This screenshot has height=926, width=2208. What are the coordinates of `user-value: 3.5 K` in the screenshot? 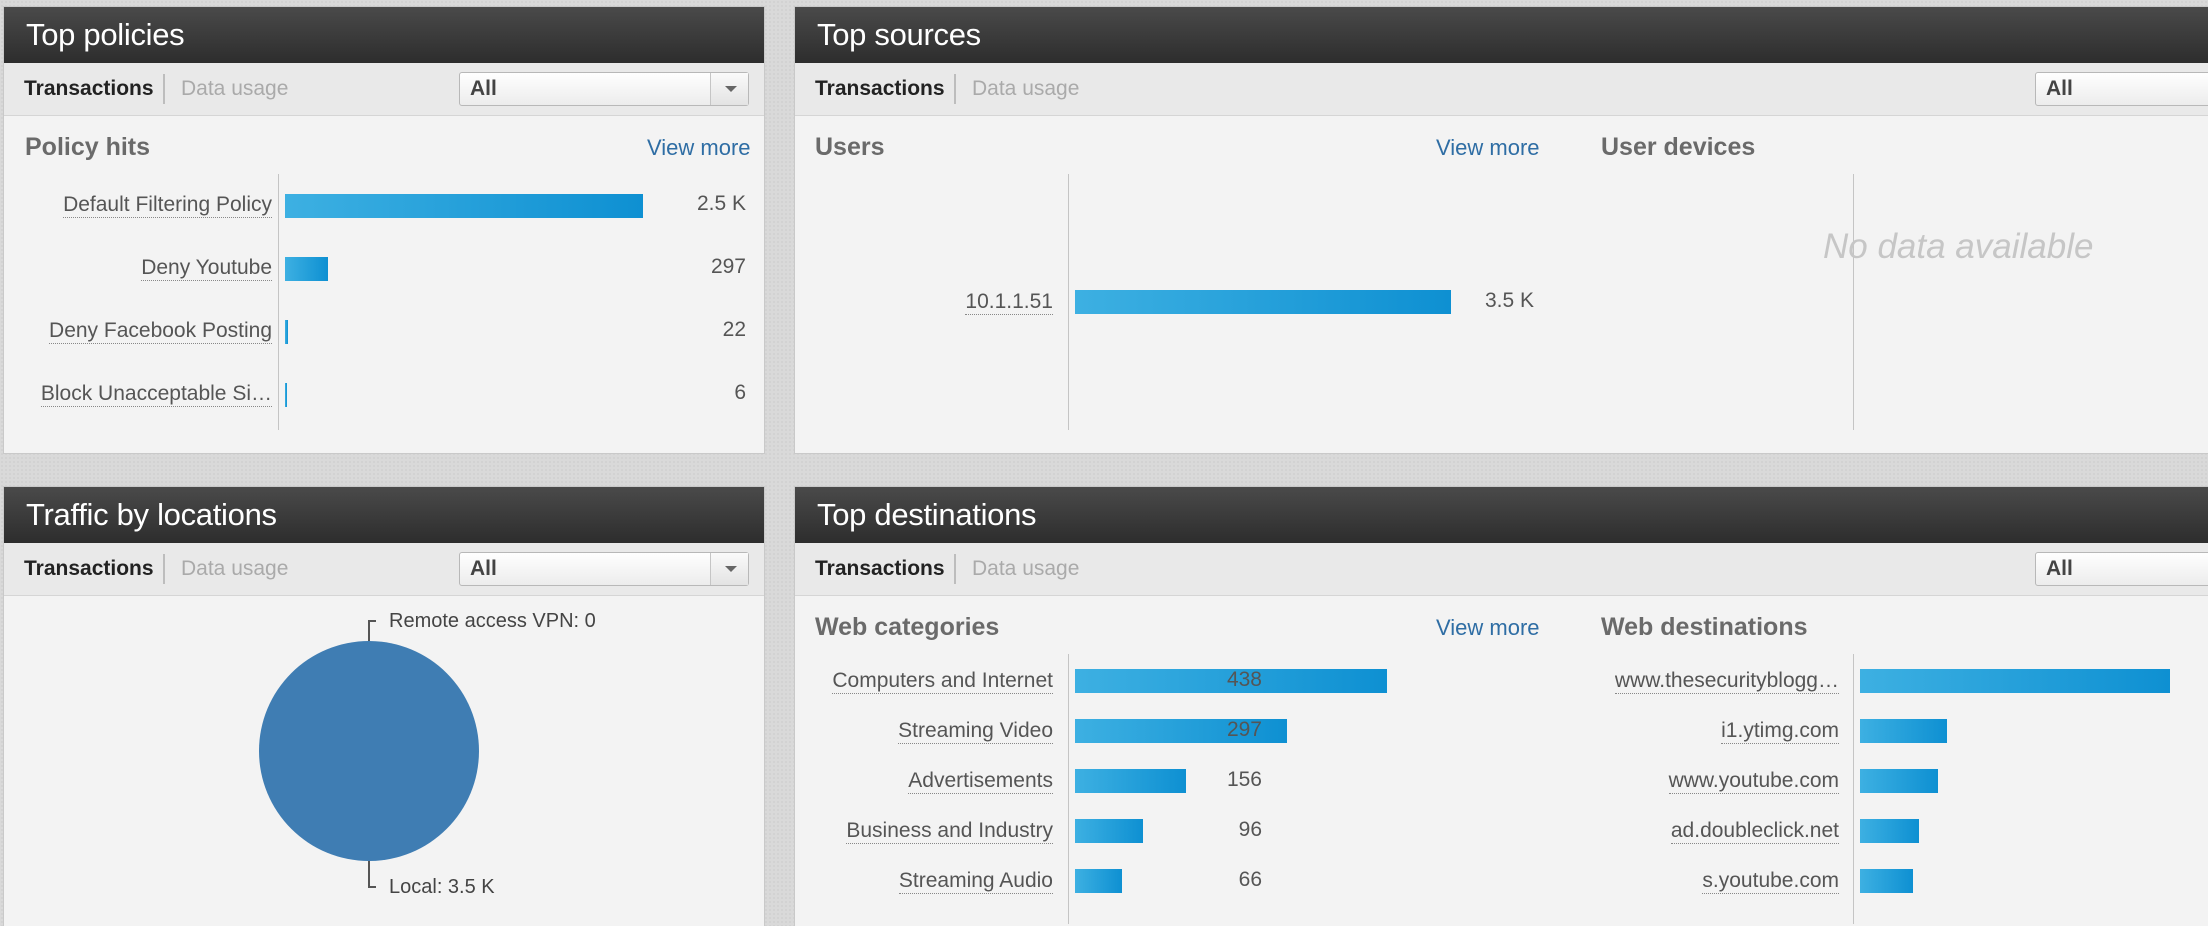 It's located at (1510, 300).